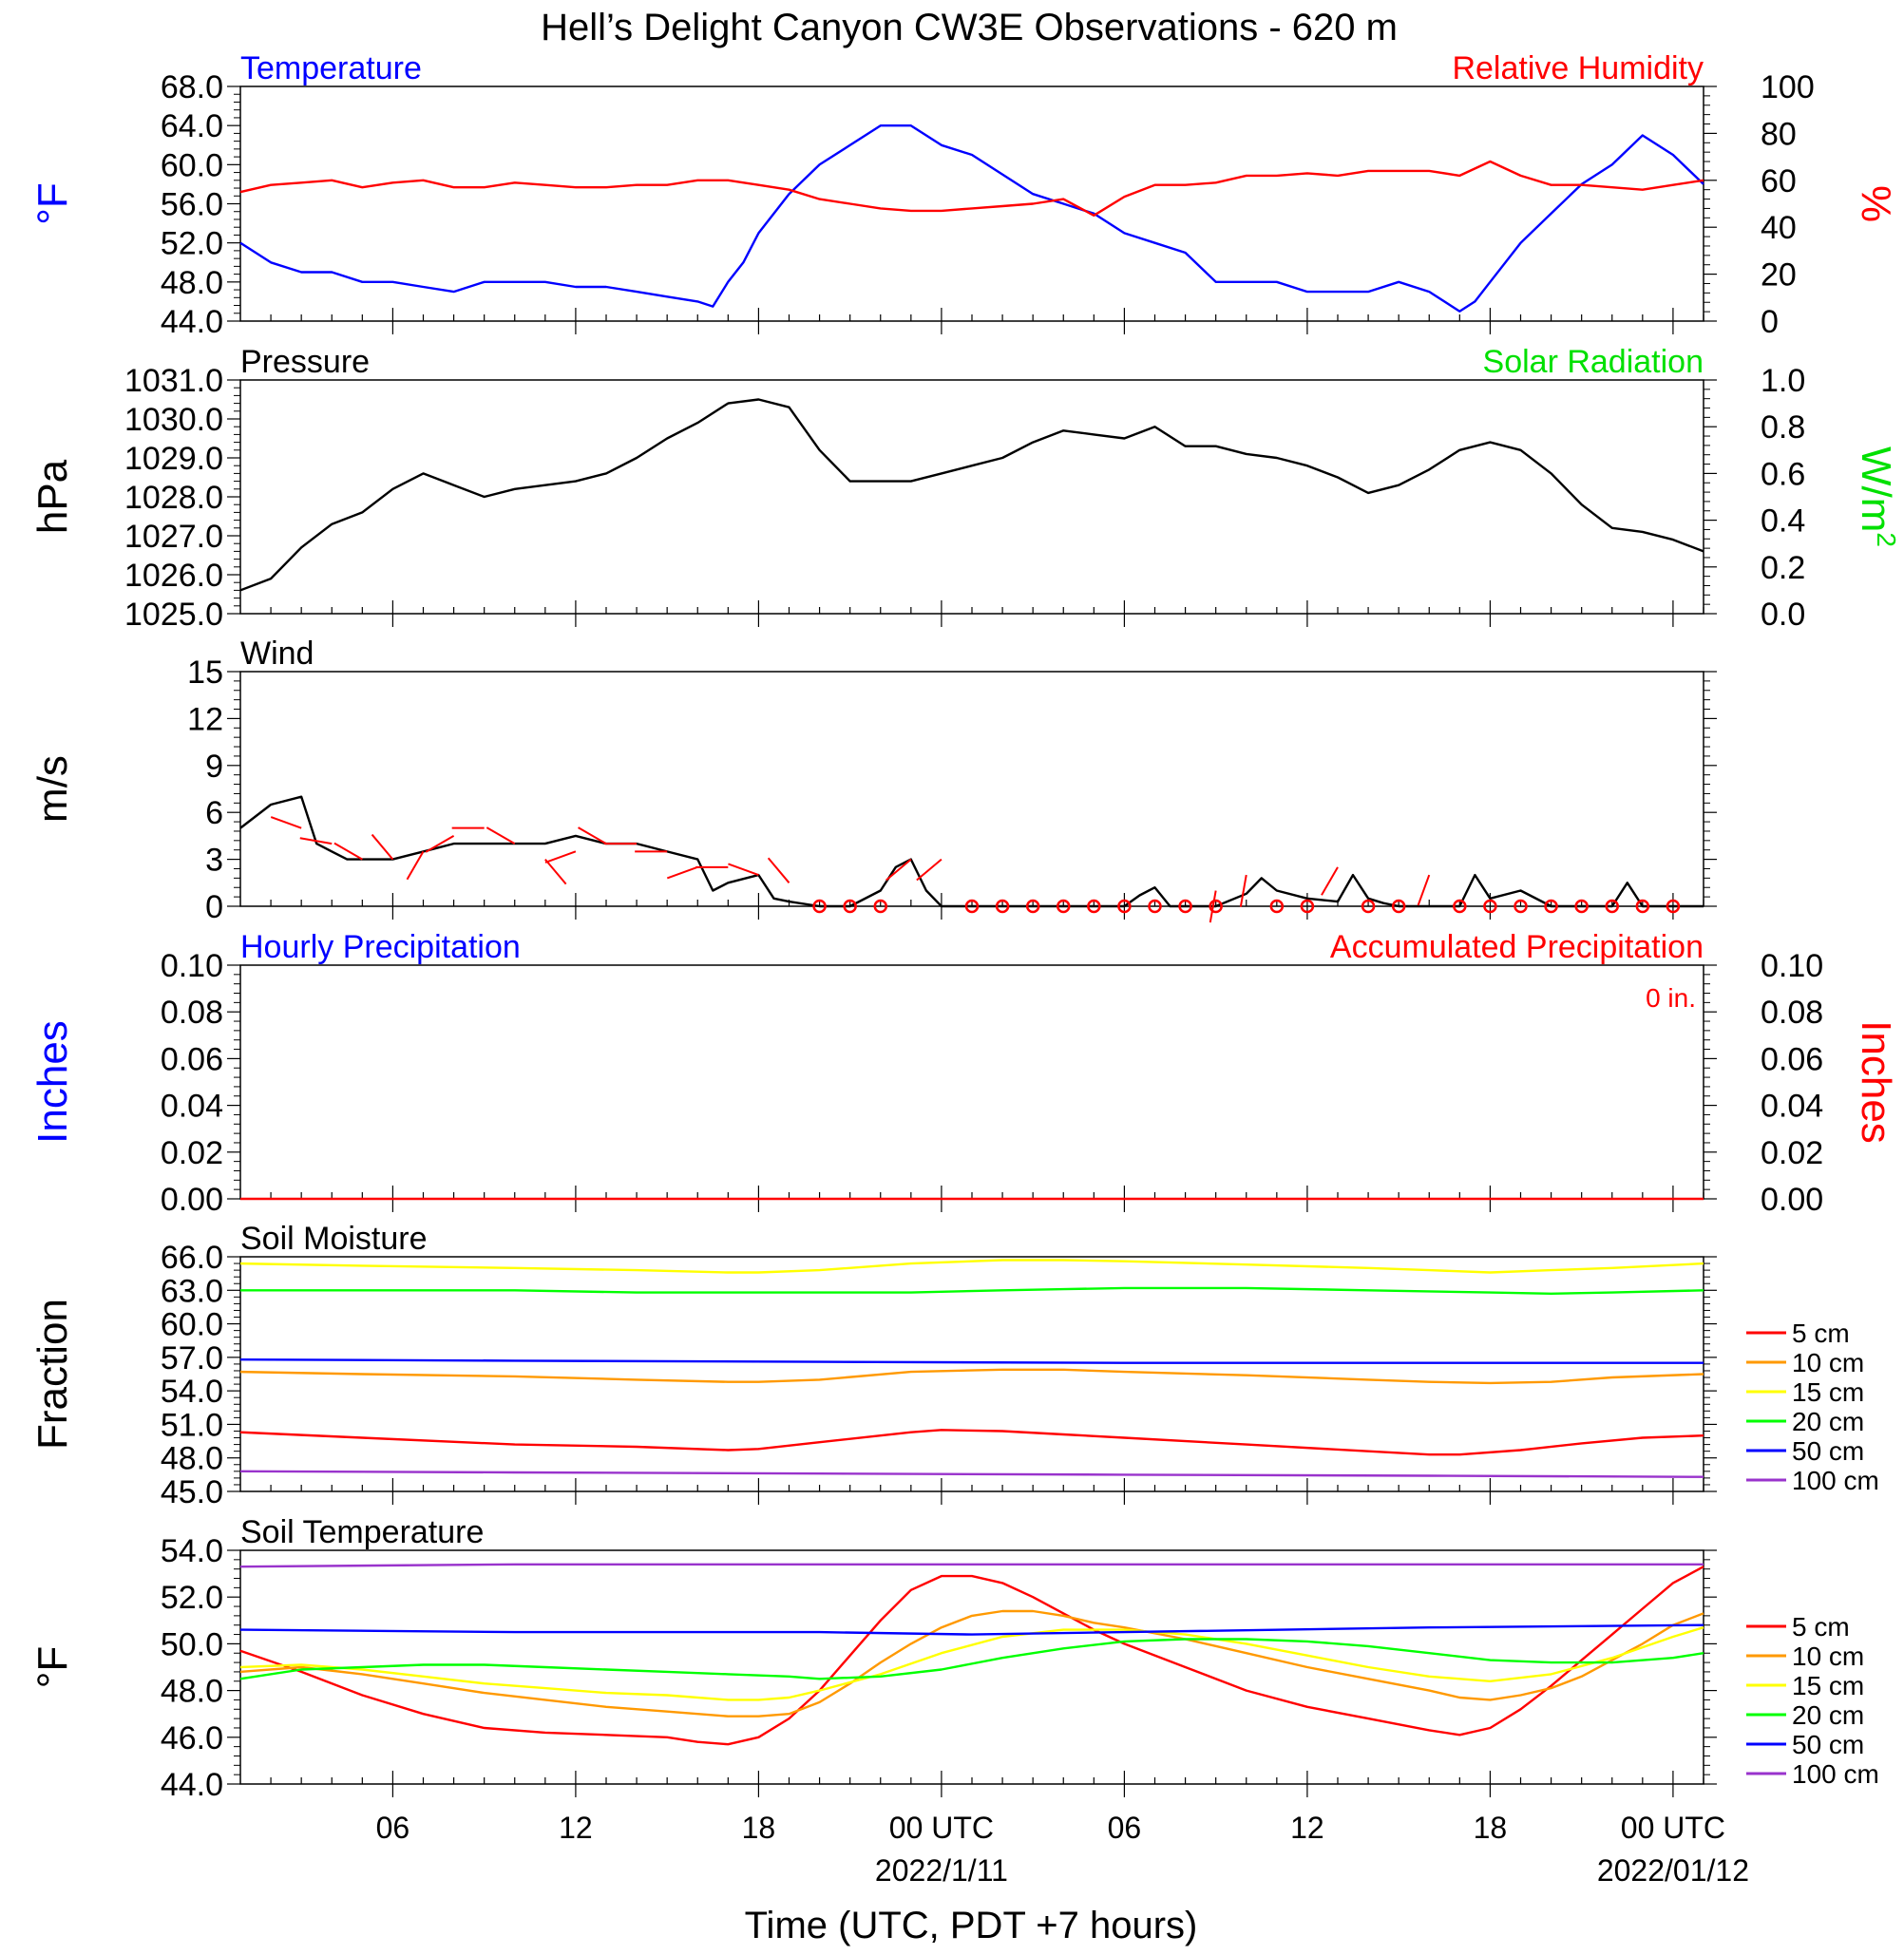  I want to click on series-line-temperature, so click(971, 218).